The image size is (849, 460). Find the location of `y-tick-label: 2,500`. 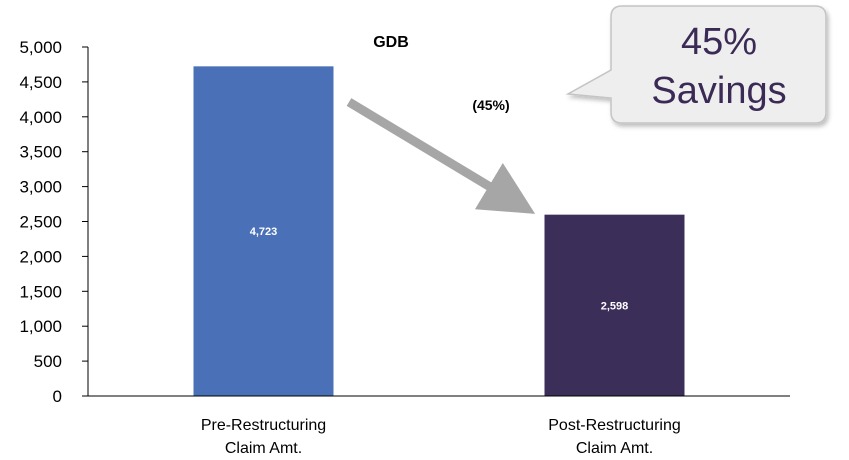

y-tick-label: 2,500 is located at coordinates (40, 222).